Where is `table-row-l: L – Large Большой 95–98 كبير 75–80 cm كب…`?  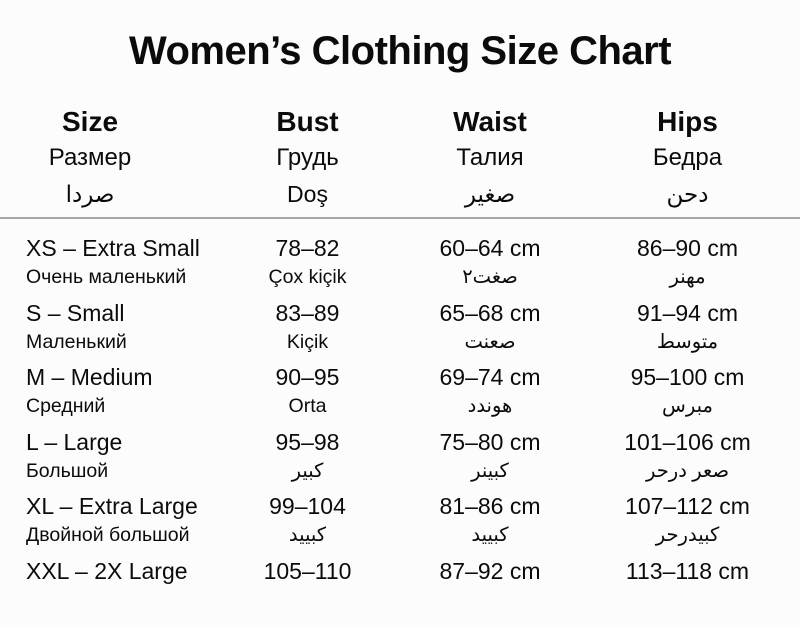
table-row-l: L – Large Большой 95–98 كبير 75–80 cm كب… is located at coordinates (400, 453).